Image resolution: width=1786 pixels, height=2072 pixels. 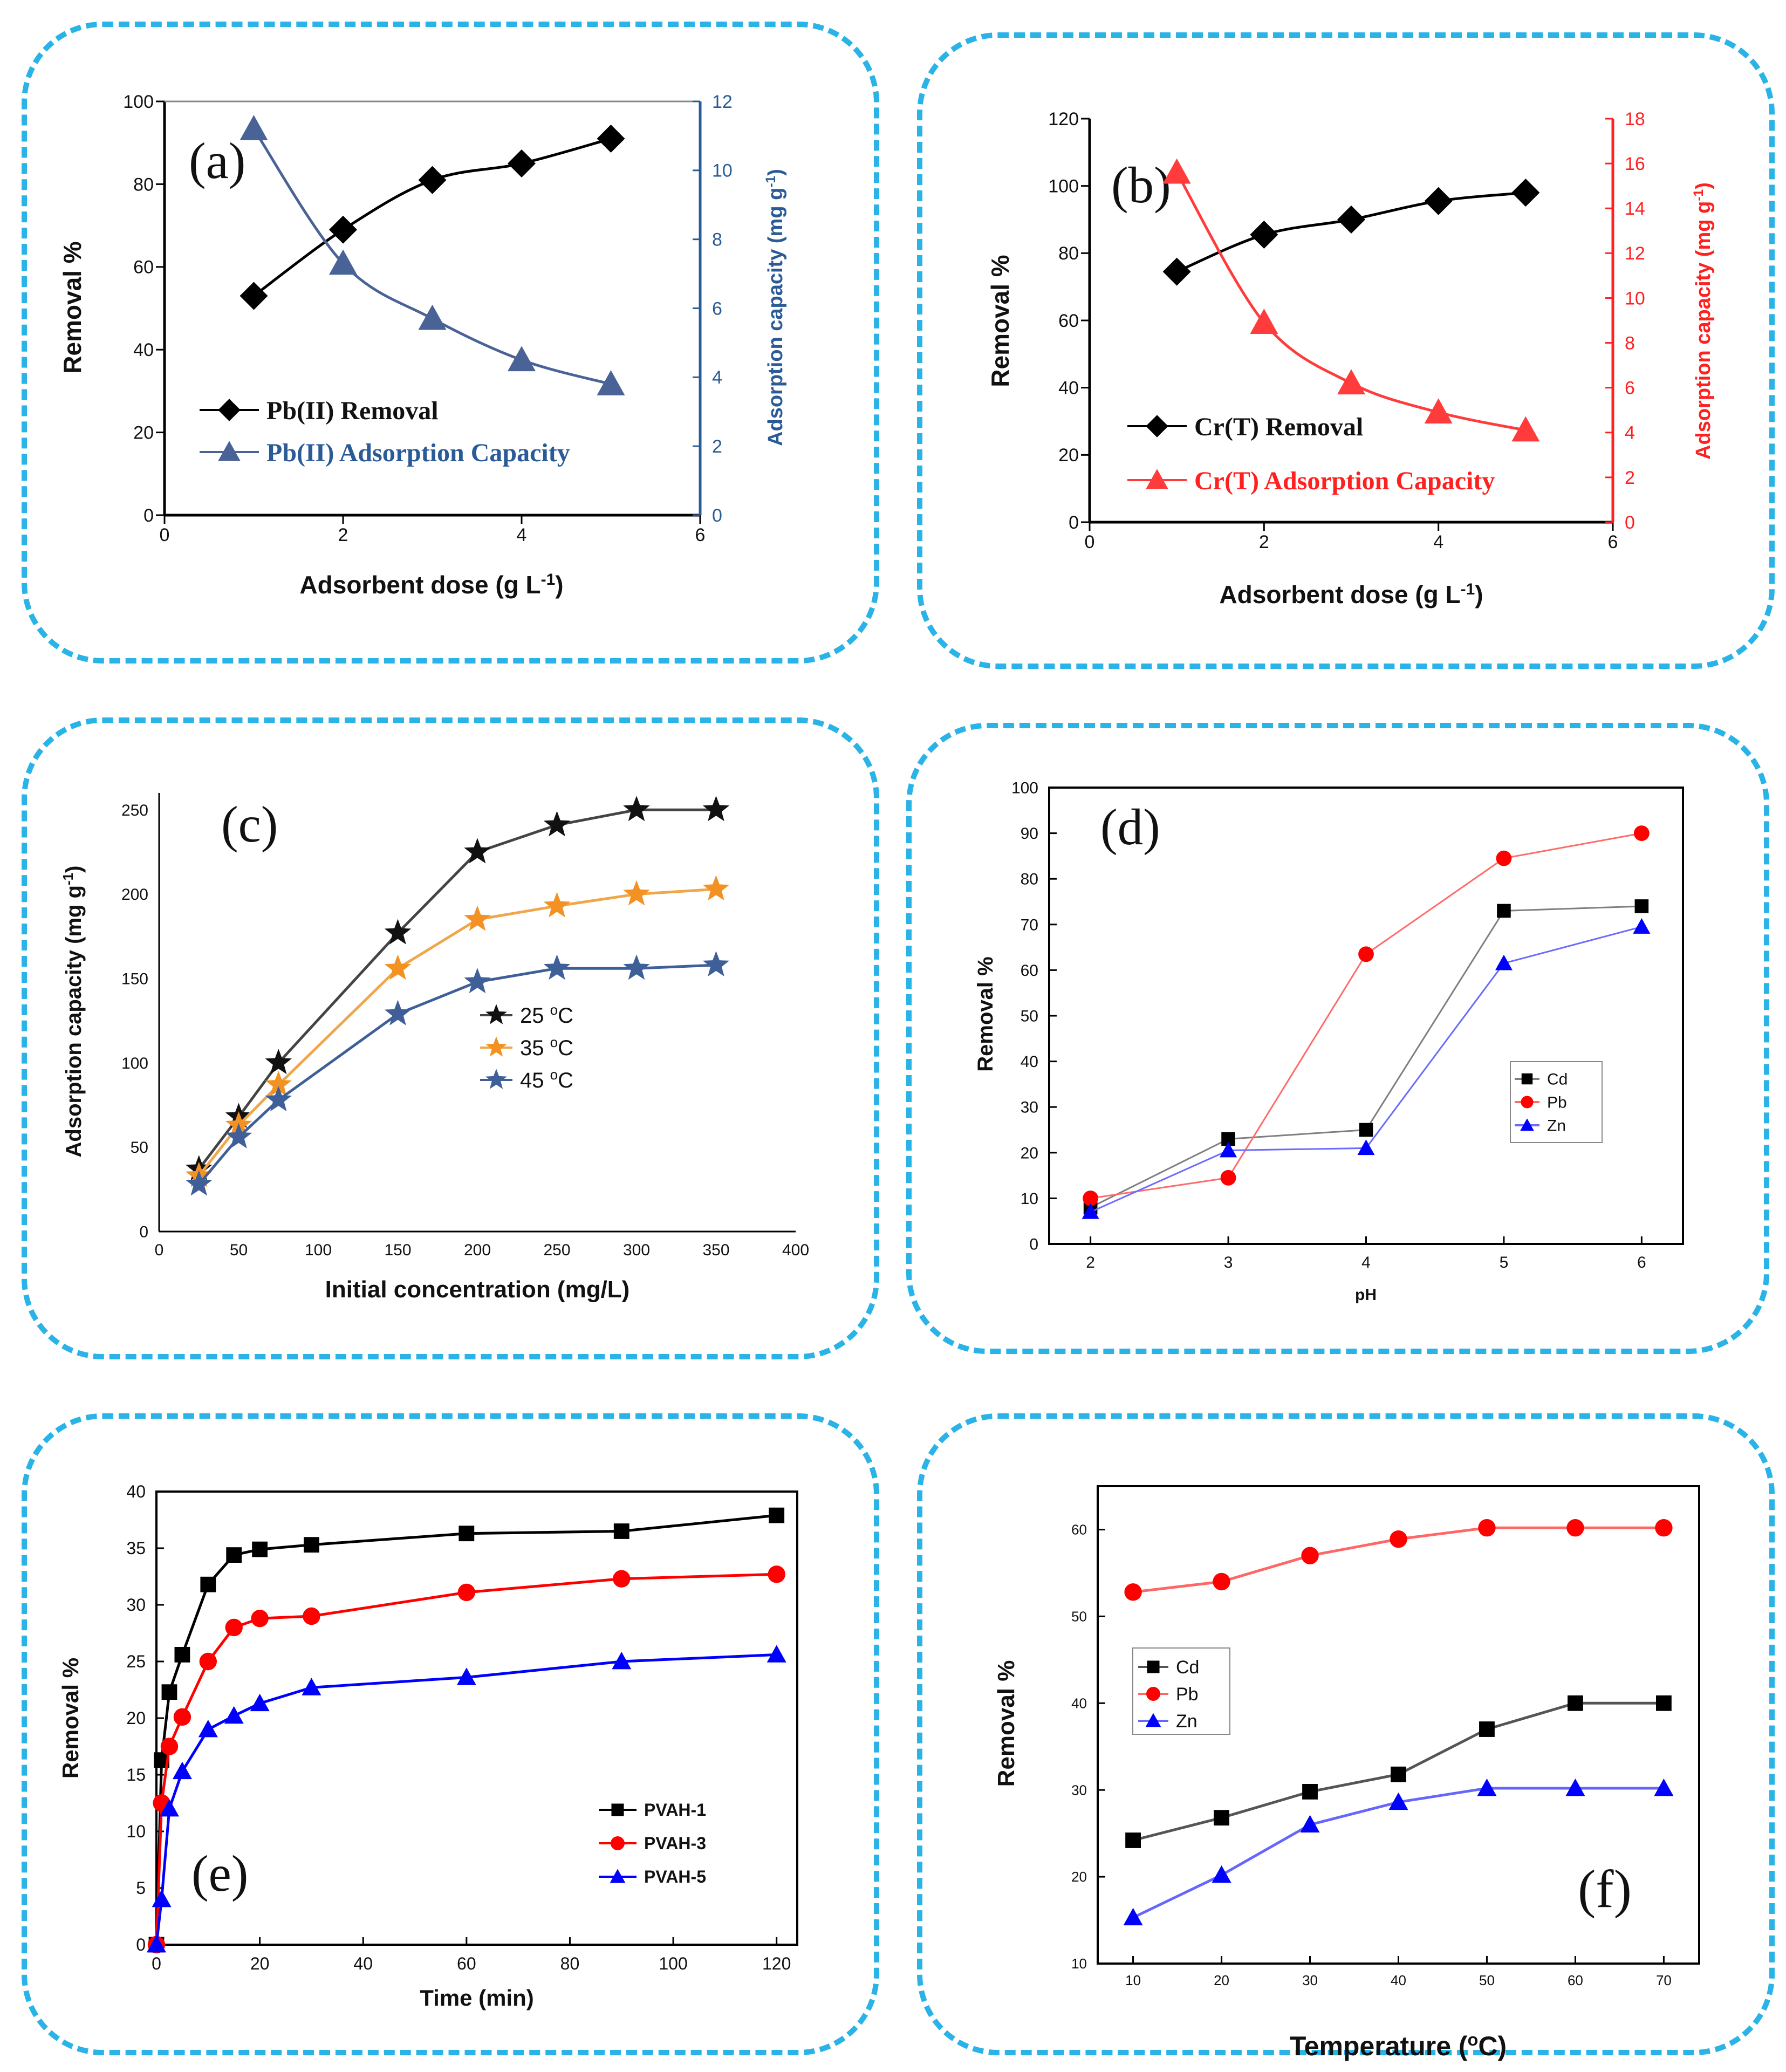 I want to click on x-axis-label: Time (min), so click(x=477, y=1998).